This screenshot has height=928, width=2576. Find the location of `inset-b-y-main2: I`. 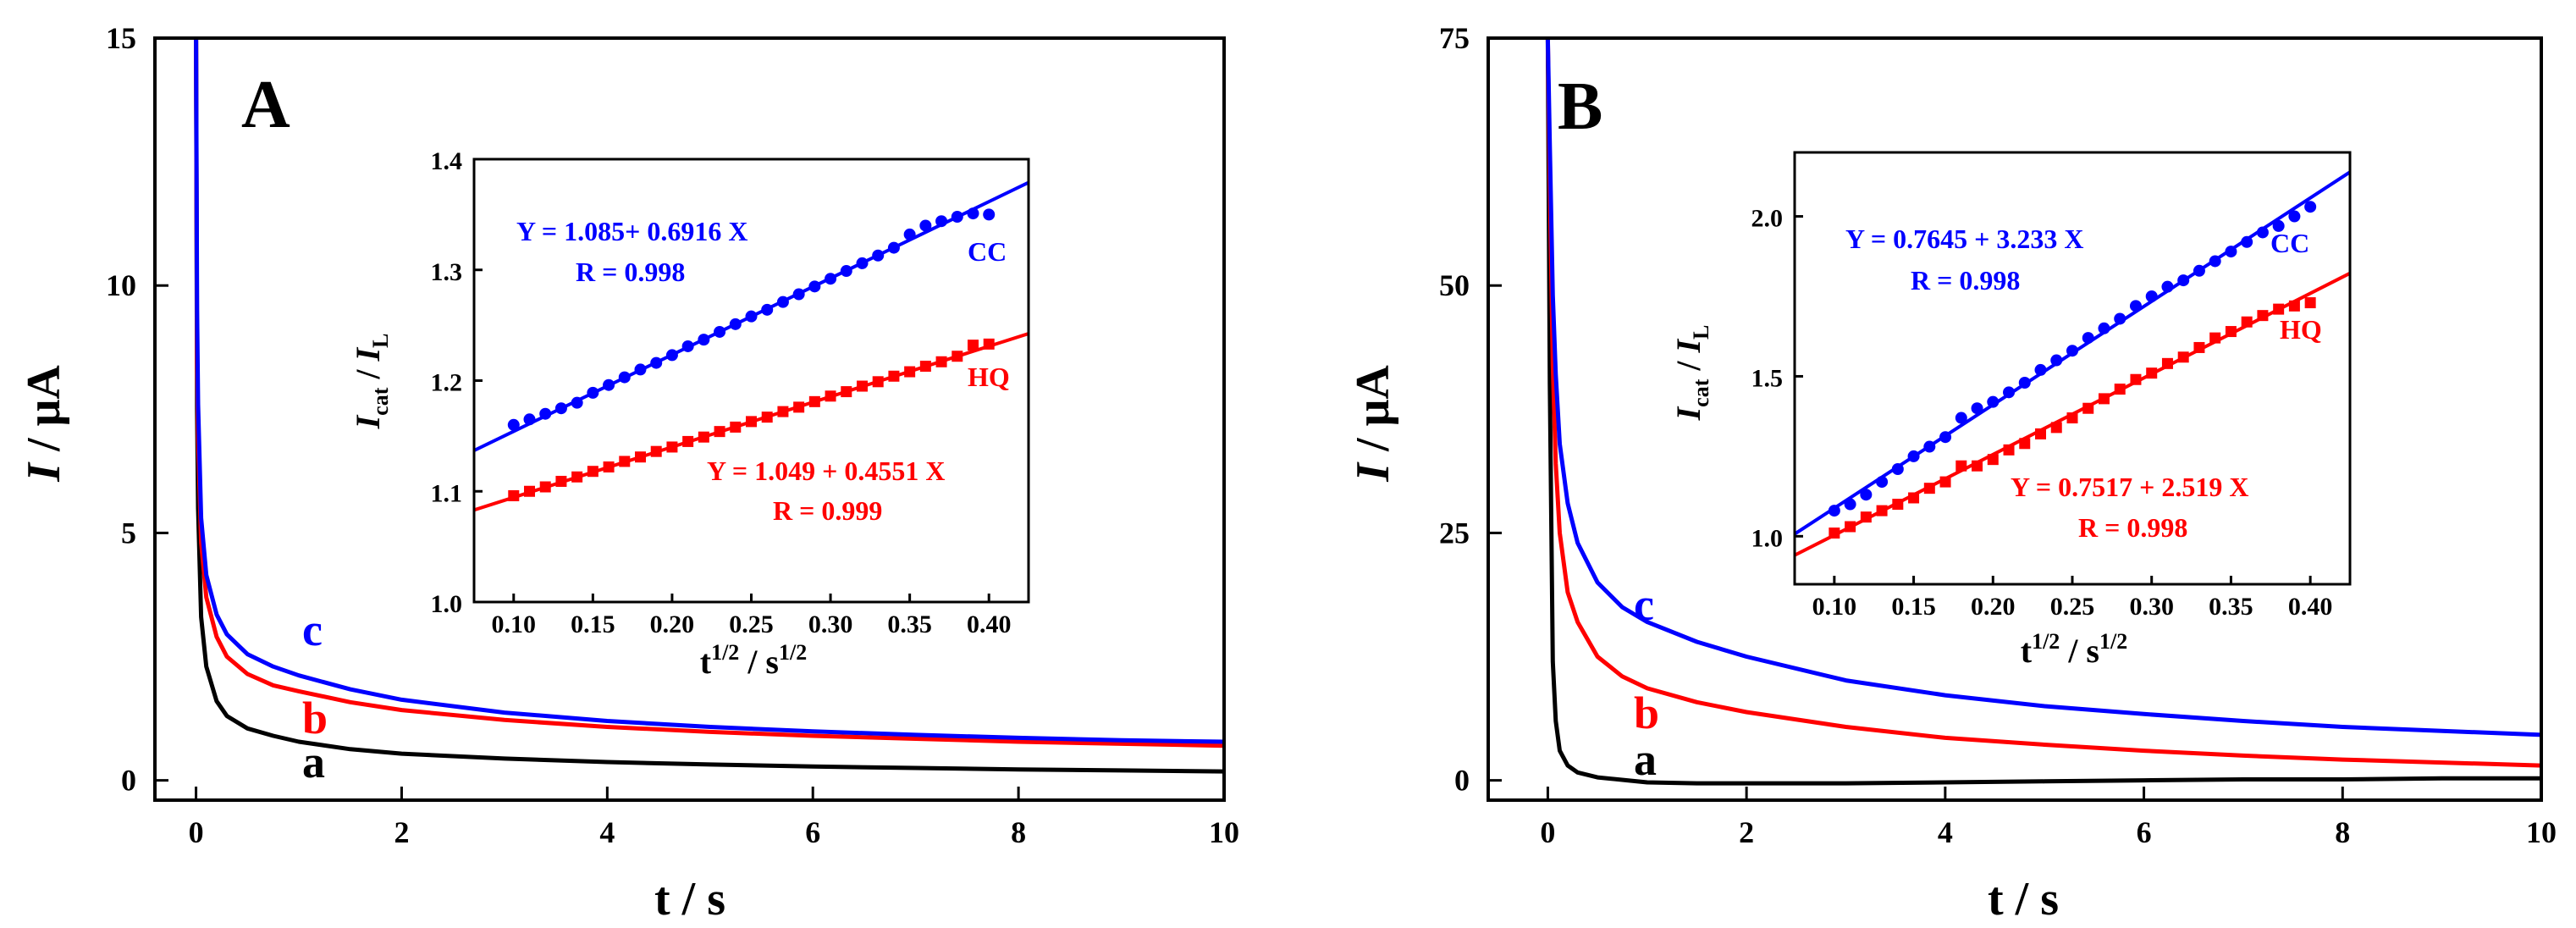

inset-b-y-main2: I is located at coordinates (1688, 346).